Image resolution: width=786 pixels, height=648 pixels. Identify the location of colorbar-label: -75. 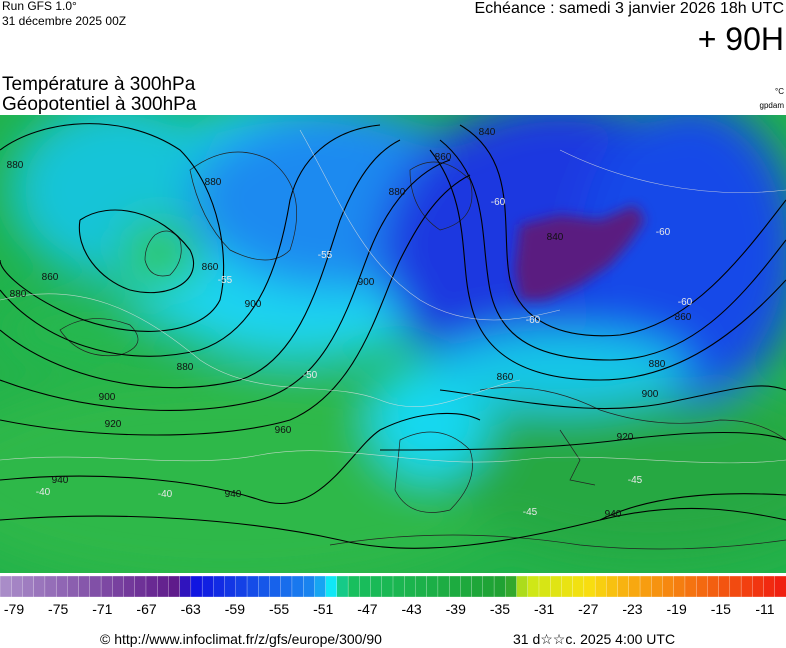
(58, 609).